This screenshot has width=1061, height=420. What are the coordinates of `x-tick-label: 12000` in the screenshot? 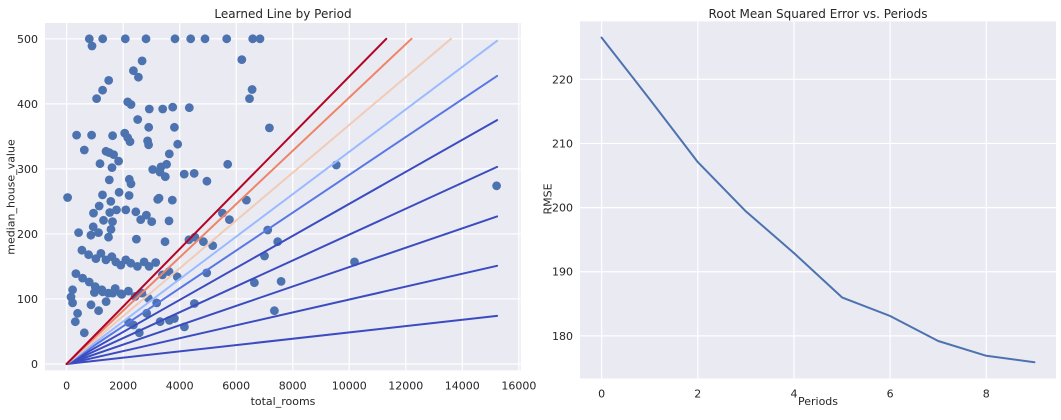 It's located at (405, 385).